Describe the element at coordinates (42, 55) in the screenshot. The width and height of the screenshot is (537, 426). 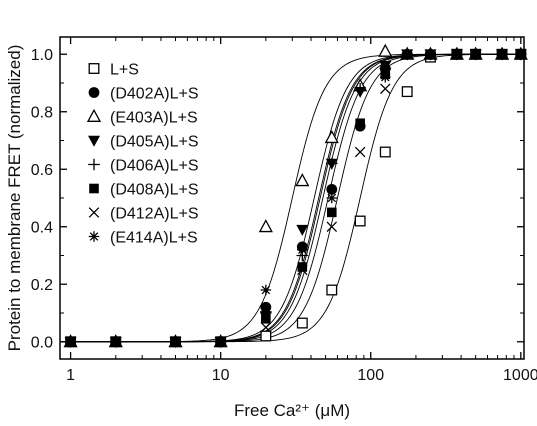
I see `y-tick-label: 1.0` at that location.